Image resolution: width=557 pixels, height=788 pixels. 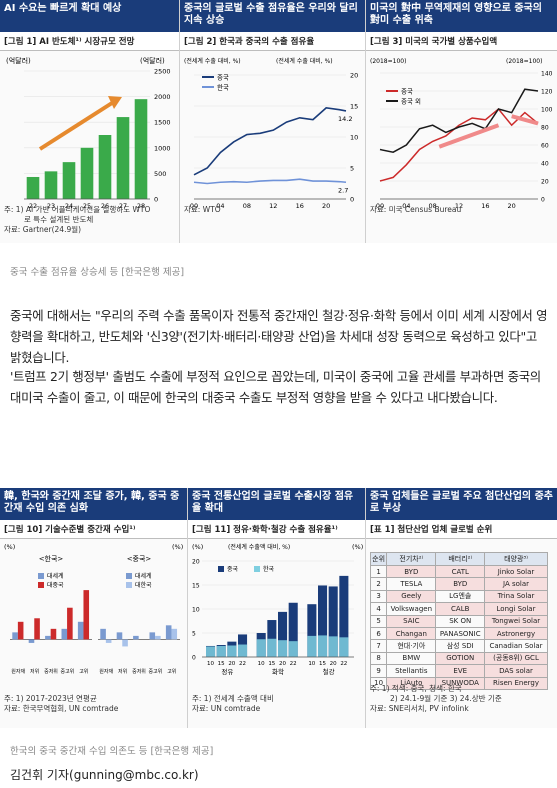 I want to click on note-line: 자료: WTO, so click(x=202, y=209).